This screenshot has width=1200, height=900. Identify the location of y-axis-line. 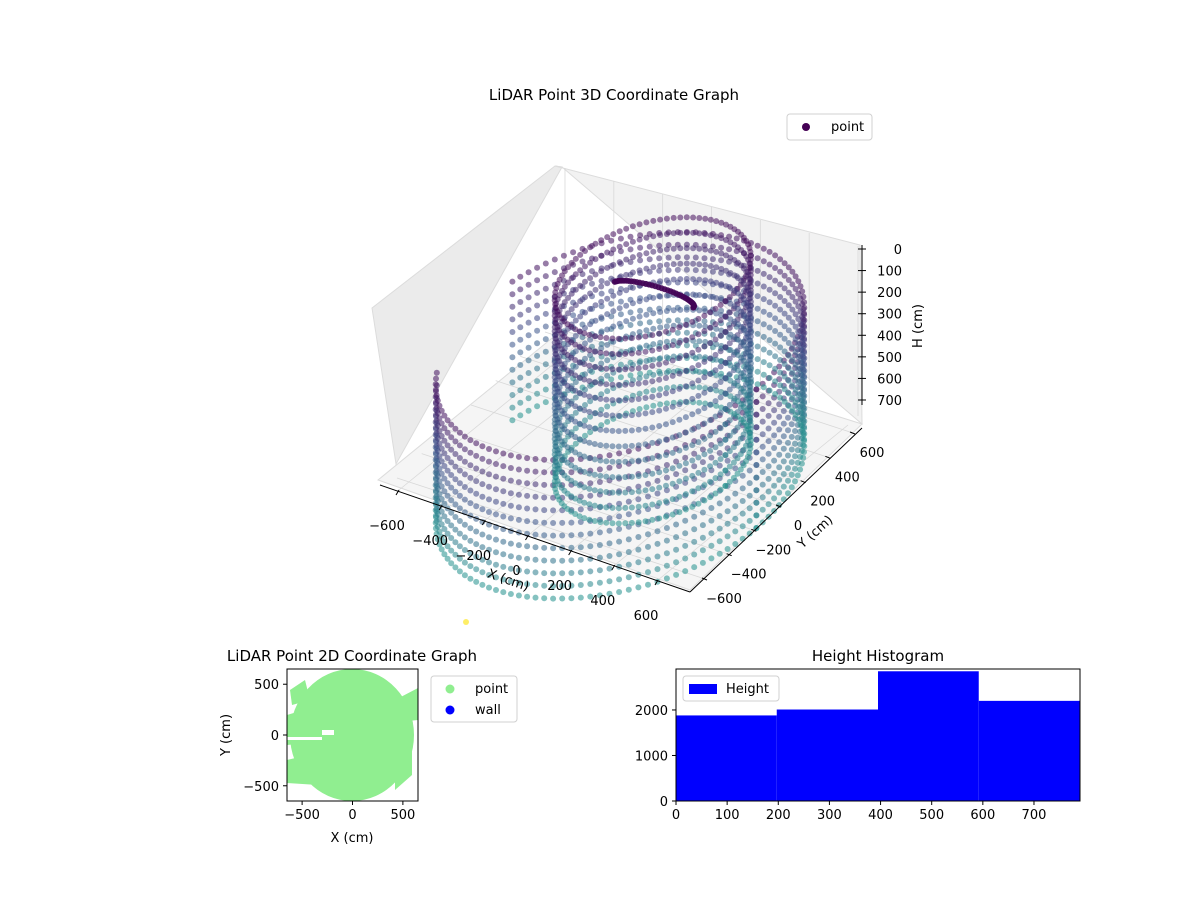
(776, 510).